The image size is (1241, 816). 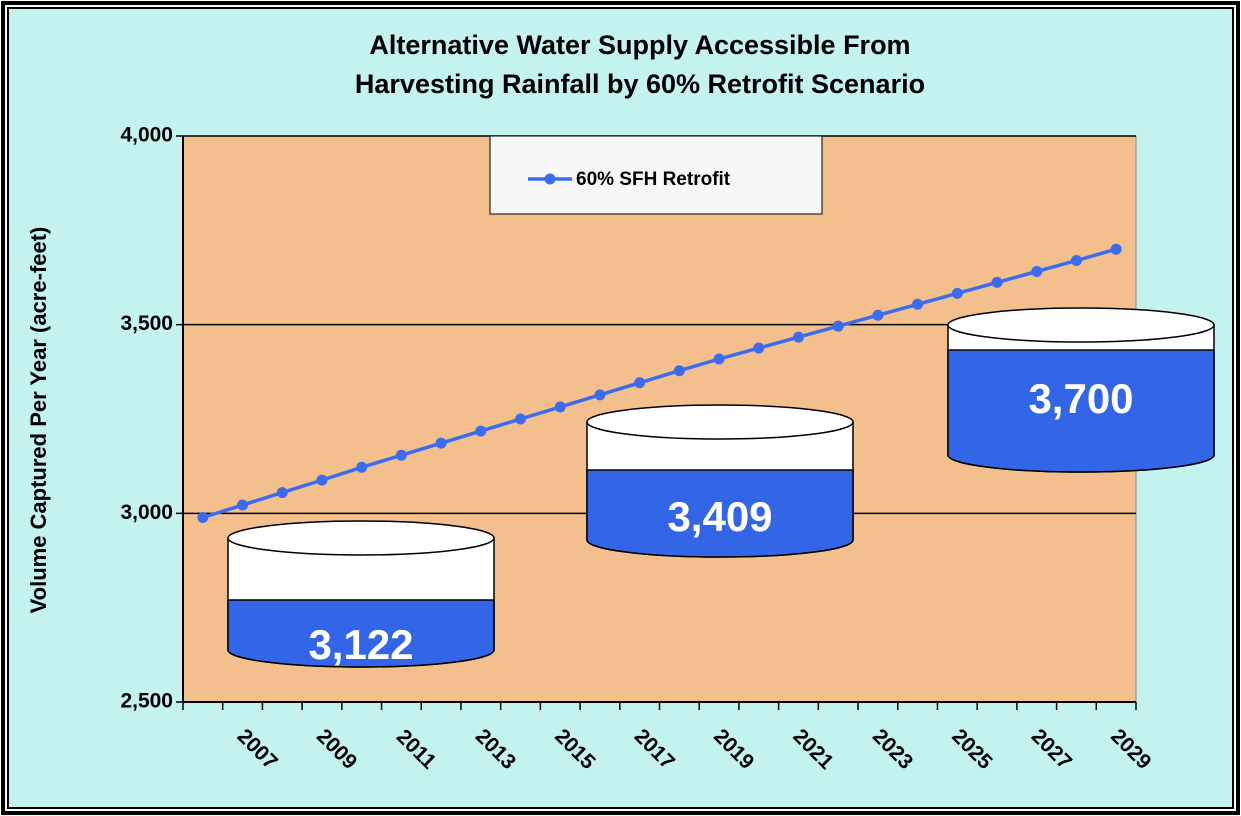 What do you see at coordinates (550, 179) in the screenshot?
I see `legend-marker` at bounding box center [550, 179].